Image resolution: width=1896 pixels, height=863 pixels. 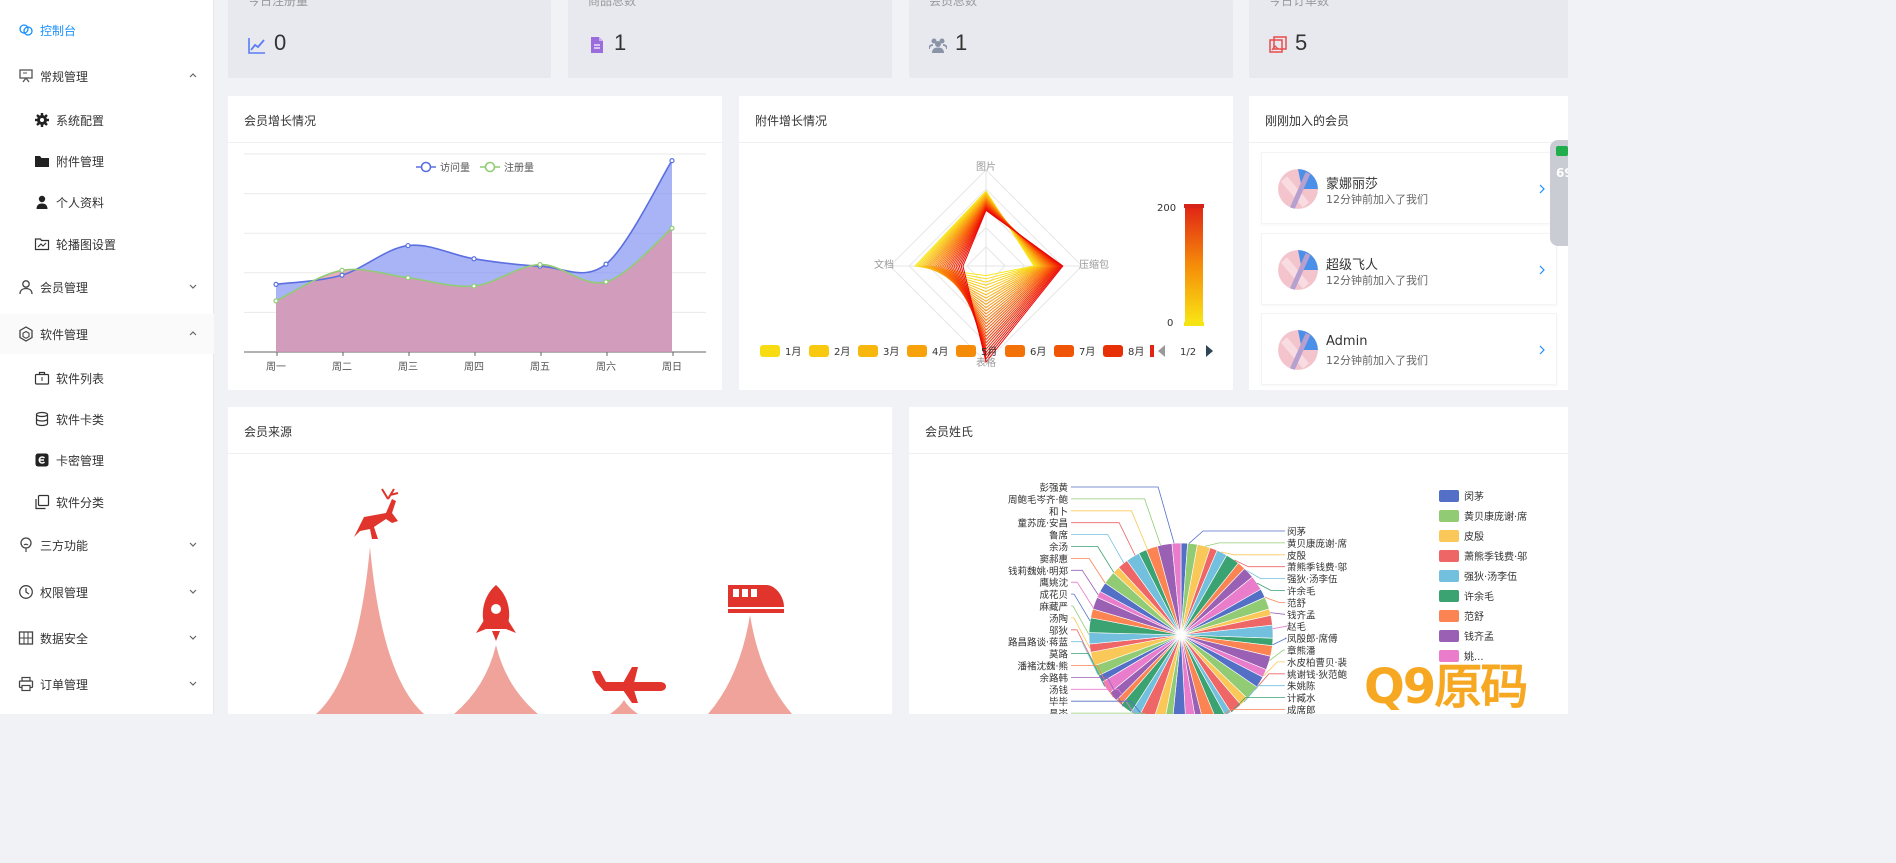 What do you see at coordinates (884, 264) in the screenshot?
I see `radar-indicator: 文档` at bounding box center [884, 264].